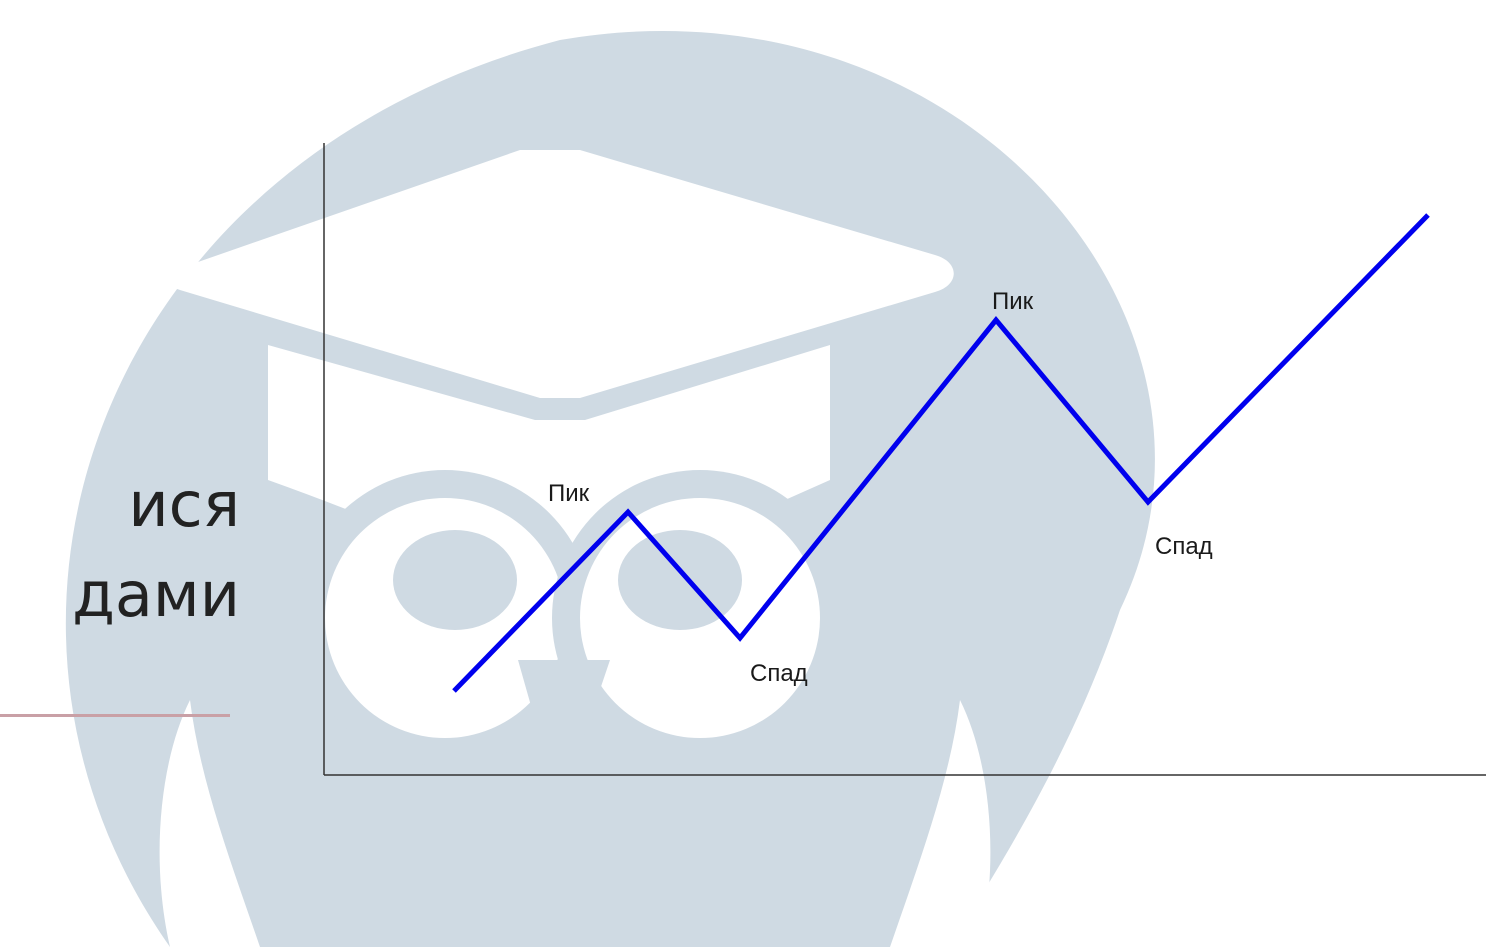  I want to click on trough-label-1: Спад, so click(779, 673).